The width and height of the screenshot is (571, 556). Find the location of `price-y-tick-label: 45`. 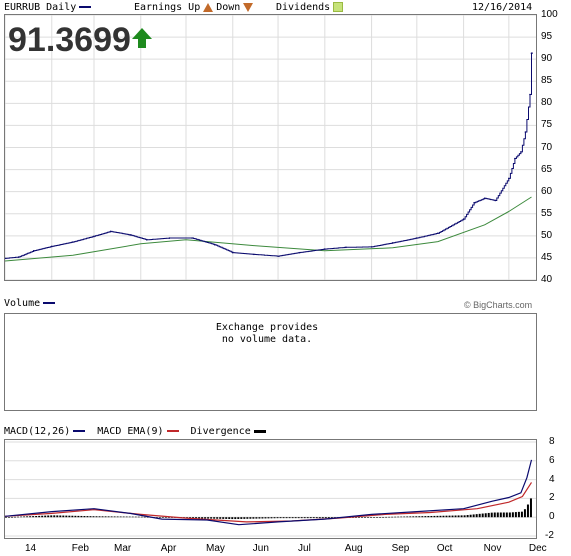

price-y-tick-label: 45 is located at coordinates (547, 257).